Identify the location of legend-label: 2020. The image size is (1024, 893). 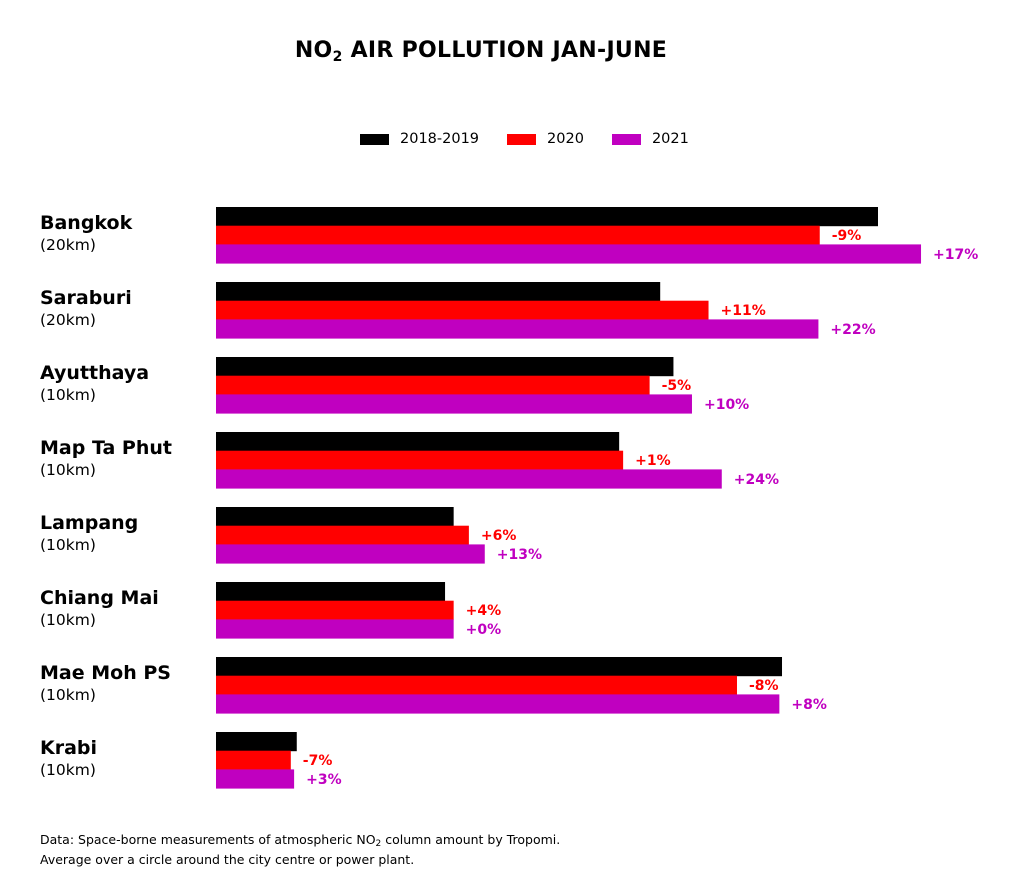
(565, 139).